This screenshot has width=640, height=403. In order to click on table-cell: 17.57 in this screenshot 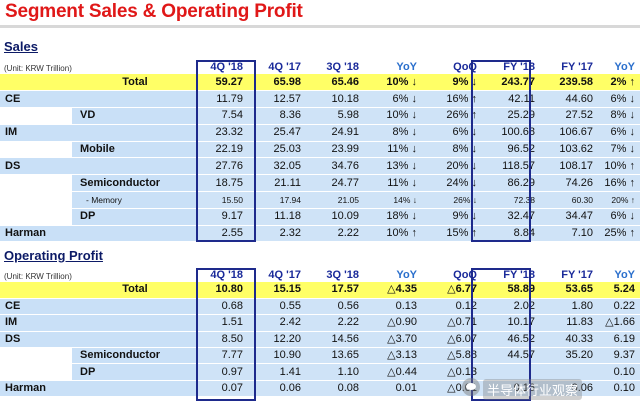, I will do `click(335, 290)`.